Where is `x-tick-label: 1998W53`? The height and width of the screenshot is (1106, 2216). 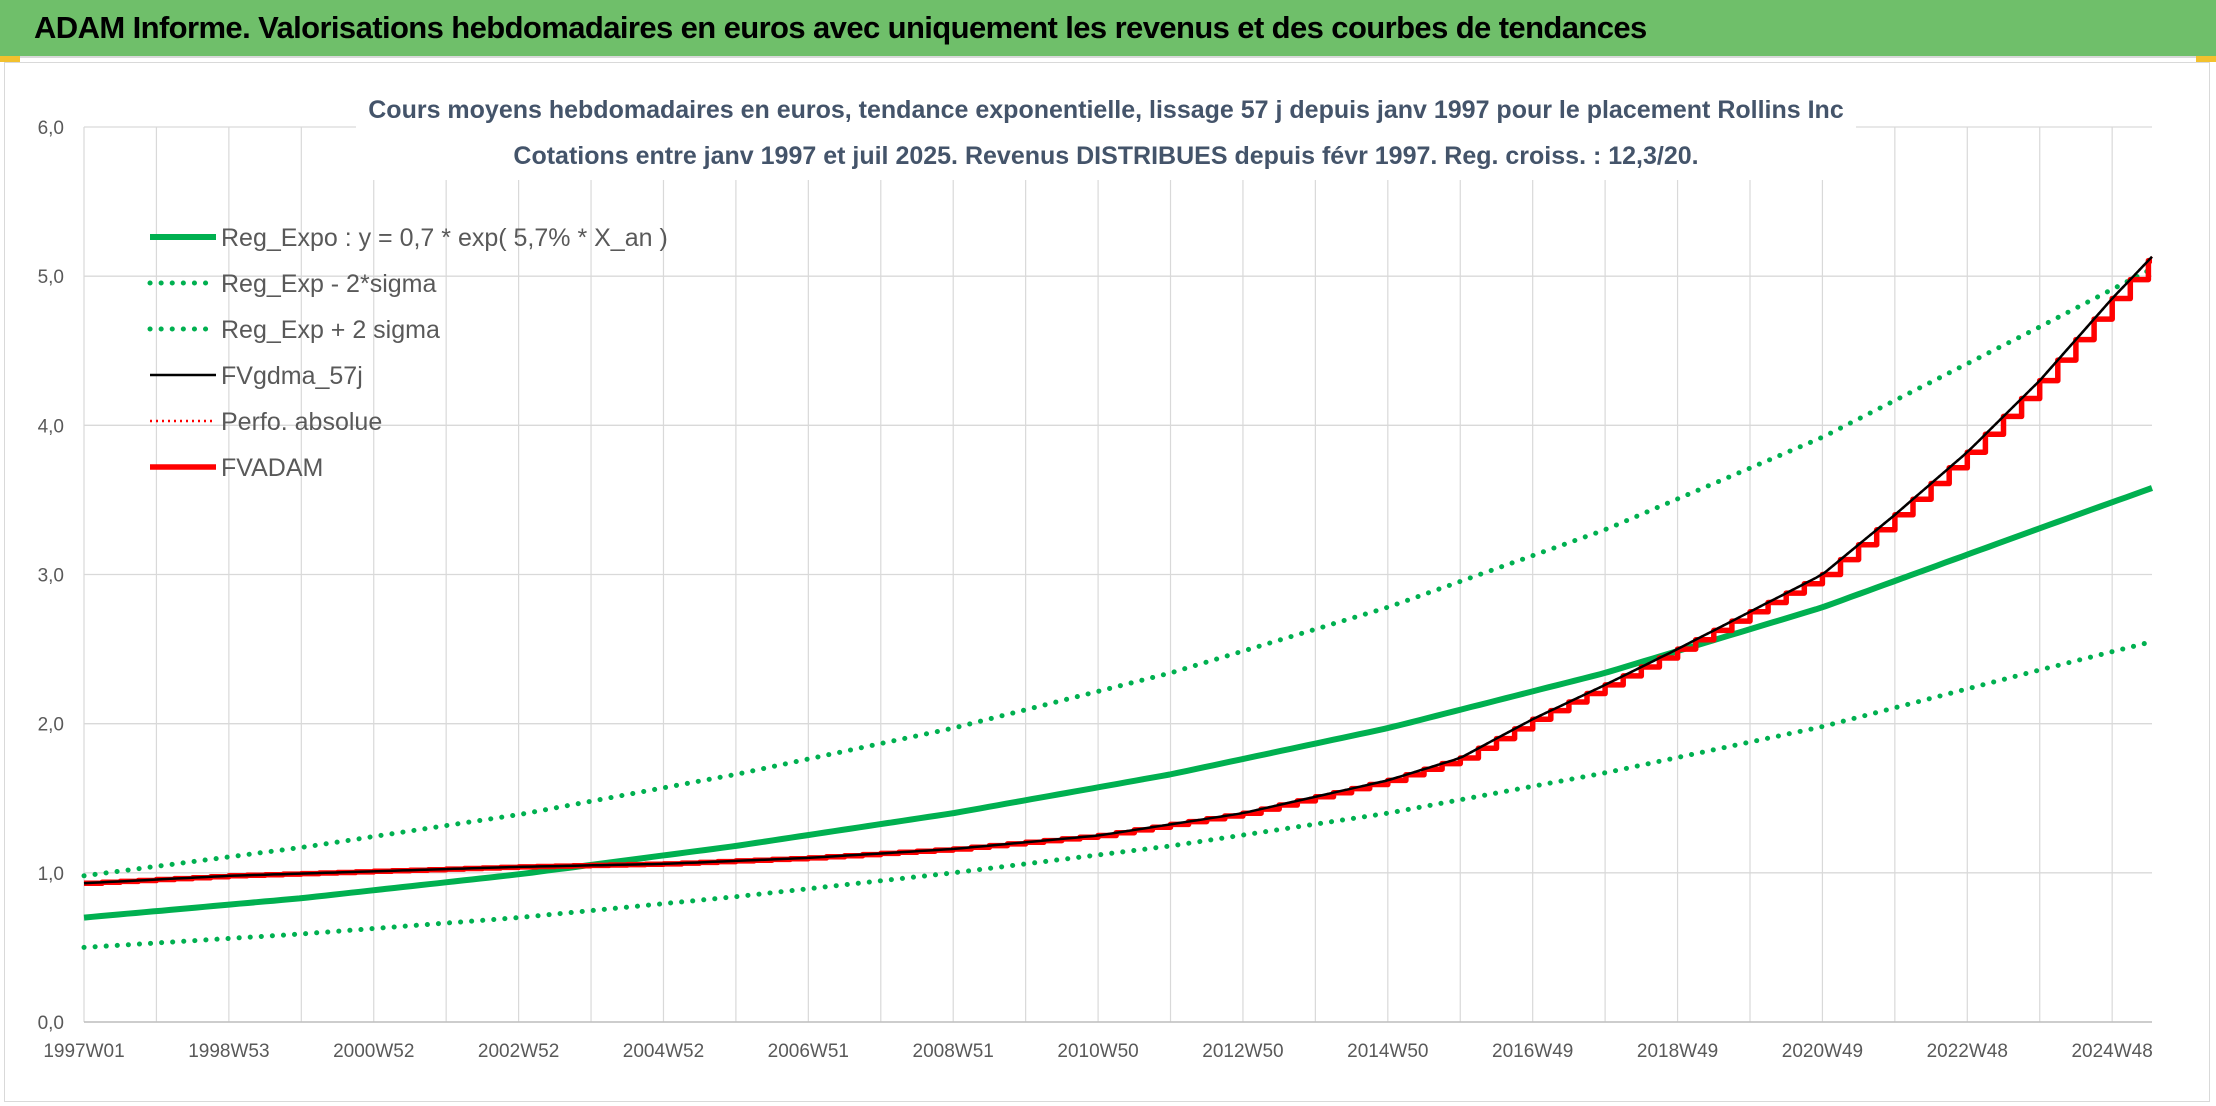 x-tick-label: 1998W53 is located at coordinates (228, 1051).